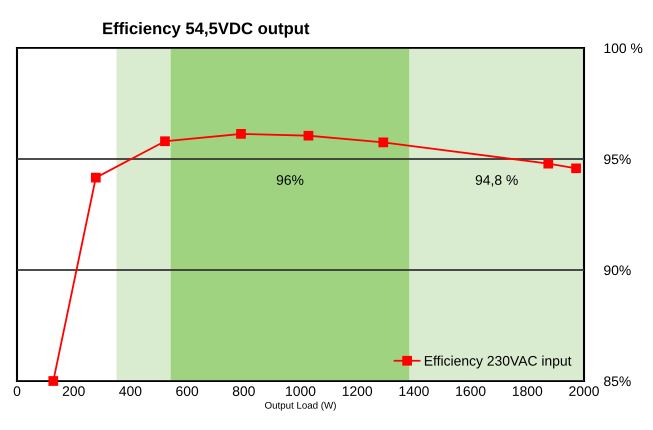  Describe the element at coordinates (300, 406) in the screenshot. I see `x-axis-title: Output Load (W)` at that location.